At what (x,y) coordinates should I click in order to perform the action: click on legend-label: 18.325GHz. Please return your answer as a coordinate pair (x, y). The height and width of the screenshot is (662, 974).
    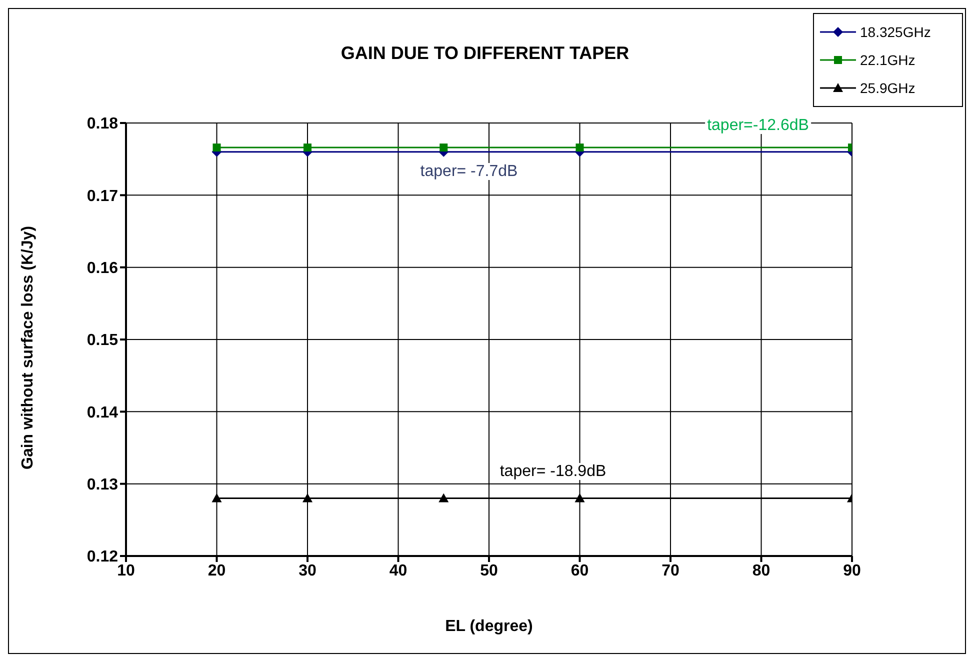
    Looking at the image, I should click on (895, 32).